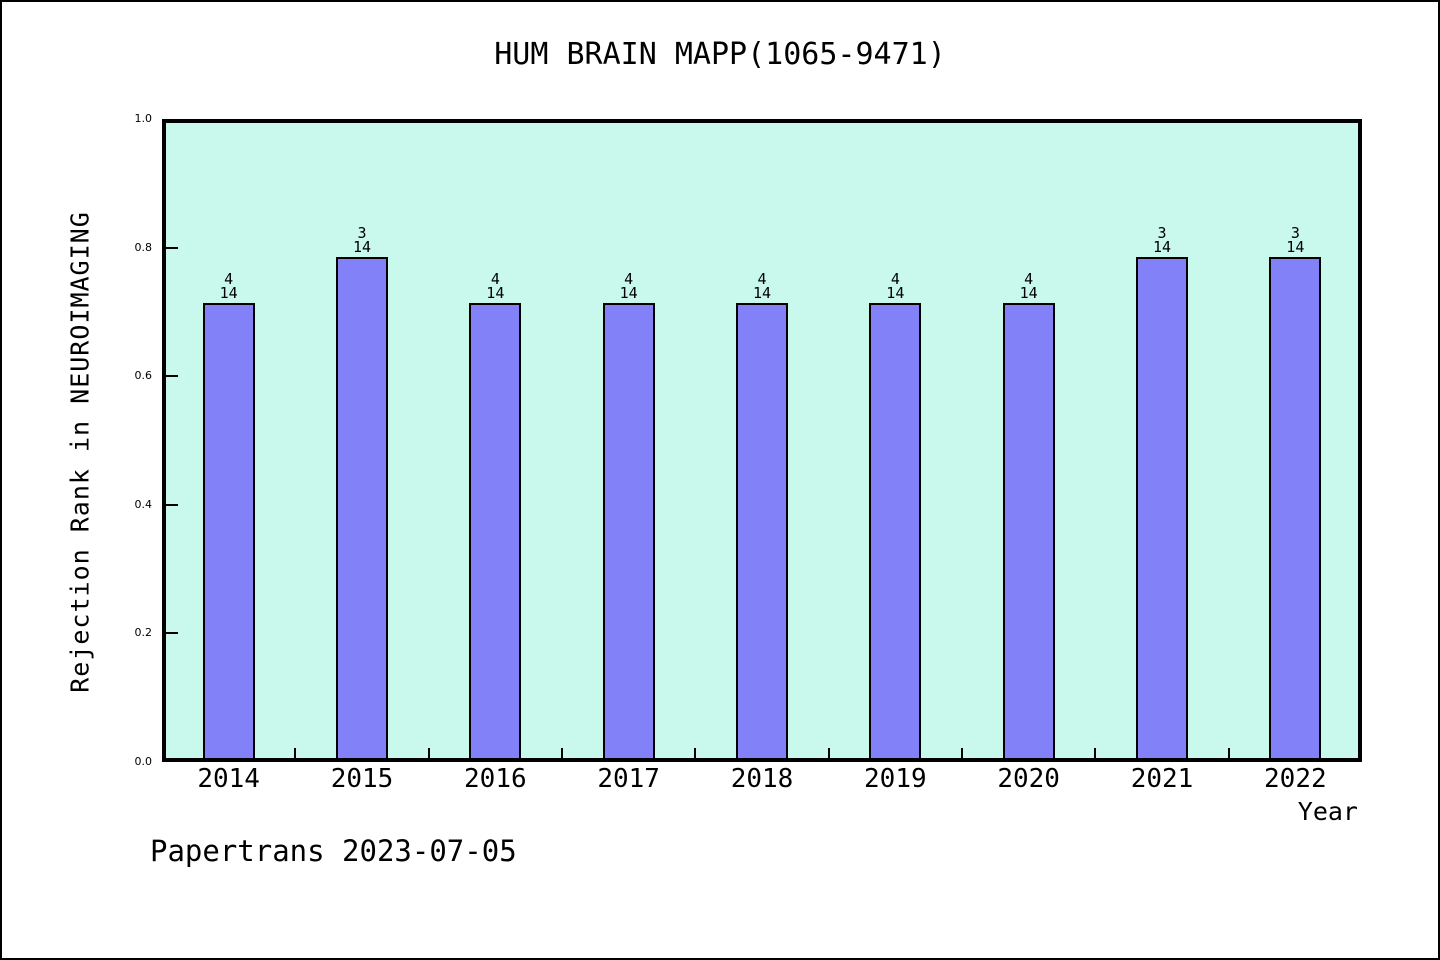  I want to click on x-axis-title: Year, so click(1327, 811).